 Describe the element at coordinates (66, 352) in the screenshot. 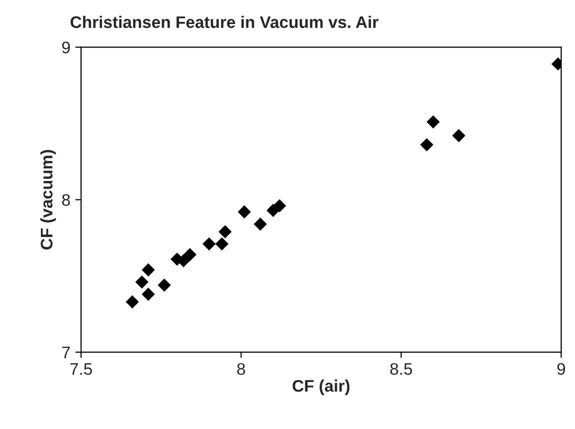

I see `y-tick-label: 7` at that location.